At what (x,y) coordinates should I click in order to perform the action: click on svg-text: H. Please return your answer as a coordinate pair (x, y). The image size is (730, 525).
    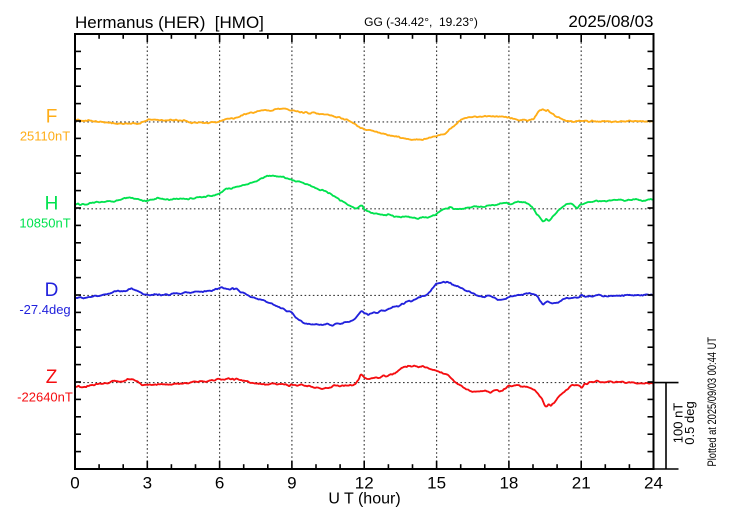
    Looking at the image, I should click on (52, 203).